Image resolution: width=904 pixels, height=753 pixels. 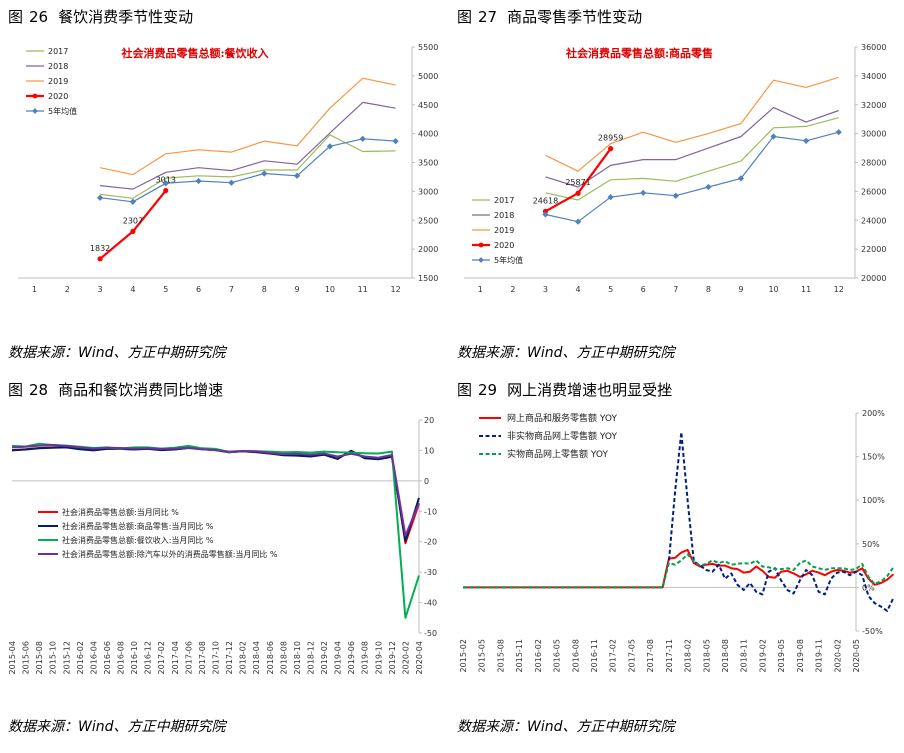 I want to click on y-tick-label: 10, so click(x=429, y=450).